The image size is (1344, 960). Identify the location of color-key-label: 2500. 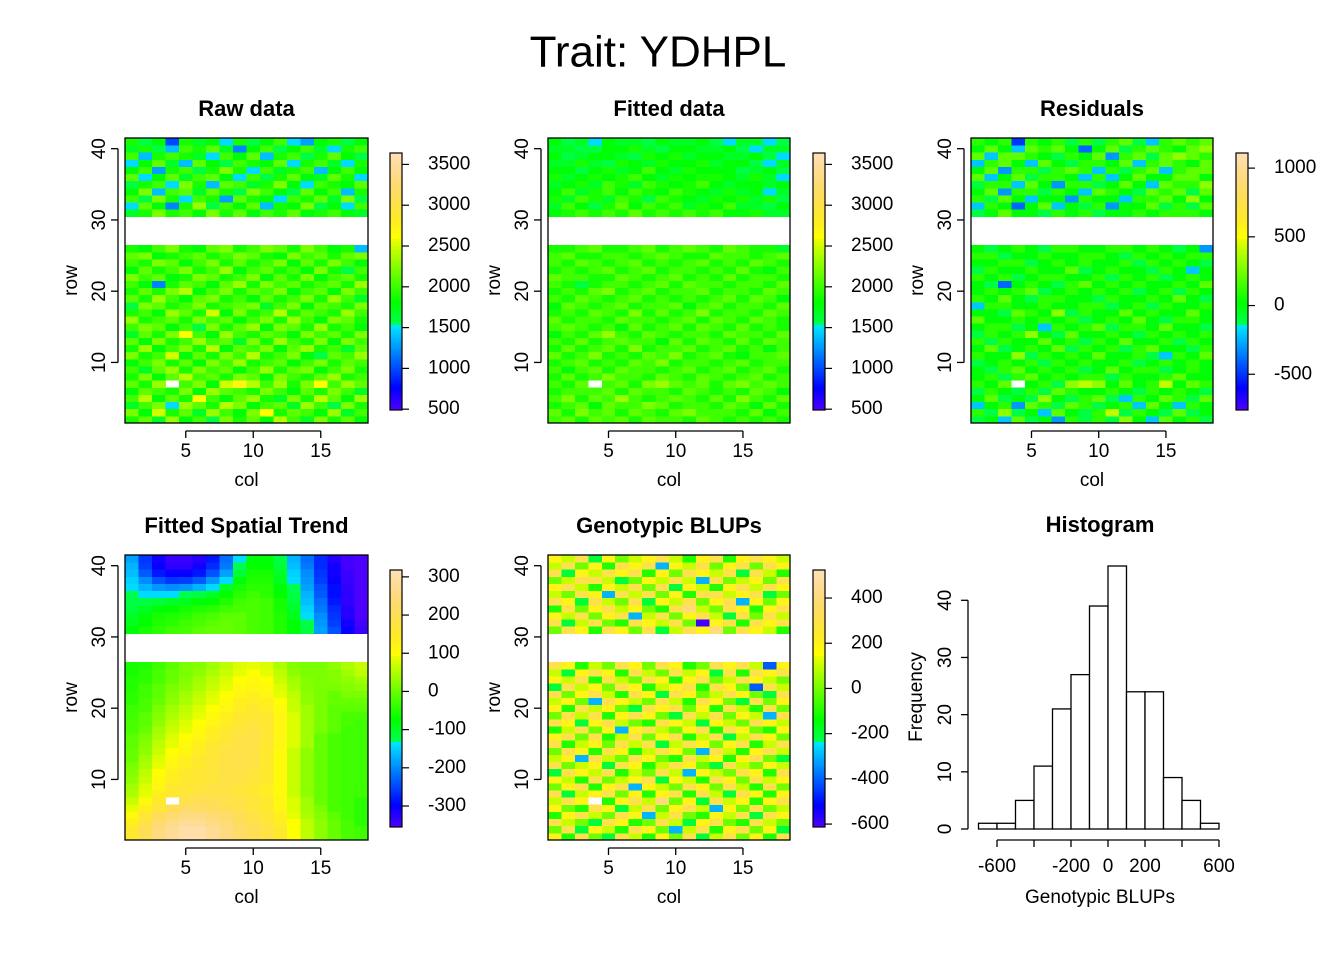
(449, 245).